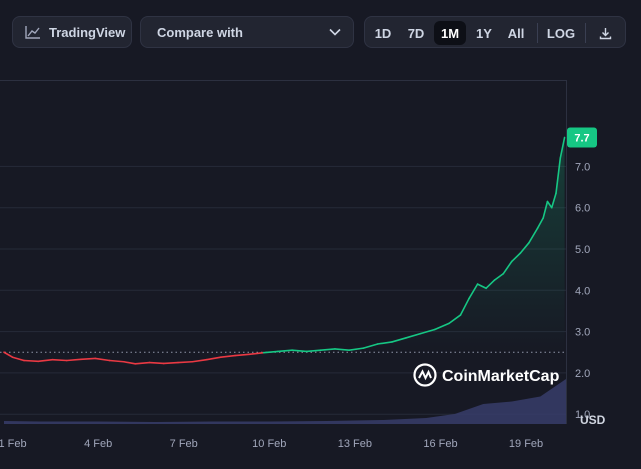  I want to click on current-price-tag: 7.7, so click(582, 137).